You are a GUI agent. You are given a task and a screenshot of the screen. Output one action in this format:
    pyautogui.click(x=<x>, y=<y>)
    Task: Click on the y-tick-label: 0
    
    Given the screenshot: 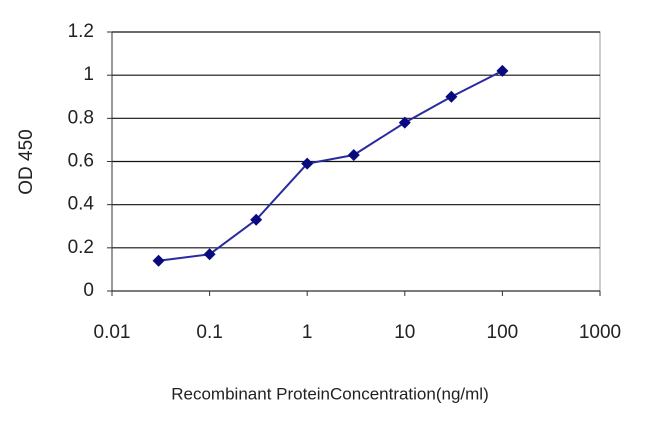 What is the action you would take?
    pyautogui.click(x=88, y=290)
    